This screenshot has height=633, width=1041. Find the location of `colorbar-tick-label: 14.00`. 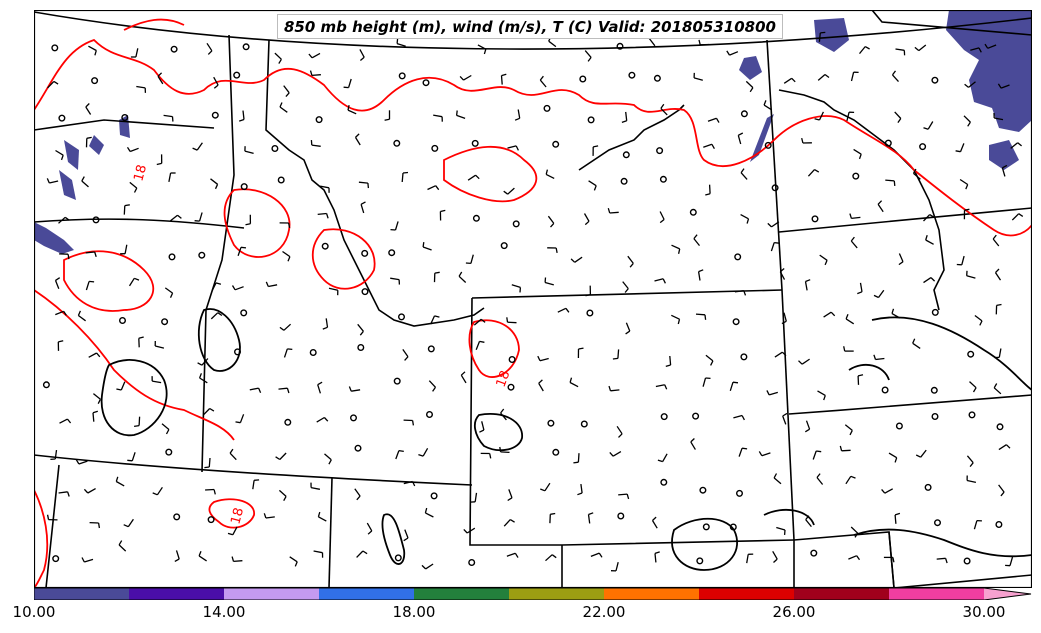

colorbar-tick-label: 14.00 is located at coordinates (224, 612).